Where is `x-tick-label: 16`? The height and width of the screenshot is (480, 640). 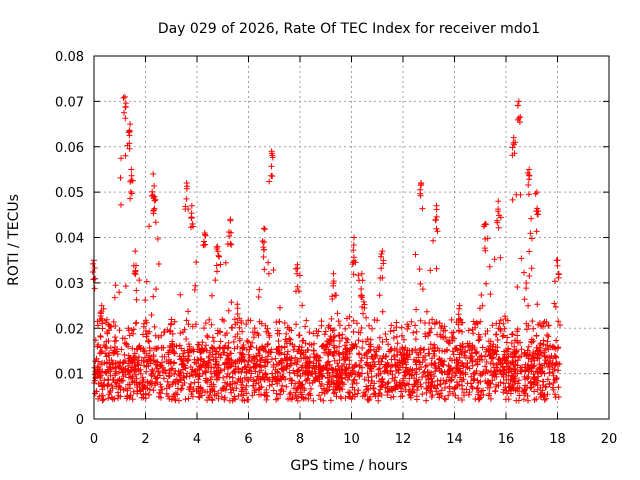
x-tick-label: 16 is located at coordinates (506, 439).